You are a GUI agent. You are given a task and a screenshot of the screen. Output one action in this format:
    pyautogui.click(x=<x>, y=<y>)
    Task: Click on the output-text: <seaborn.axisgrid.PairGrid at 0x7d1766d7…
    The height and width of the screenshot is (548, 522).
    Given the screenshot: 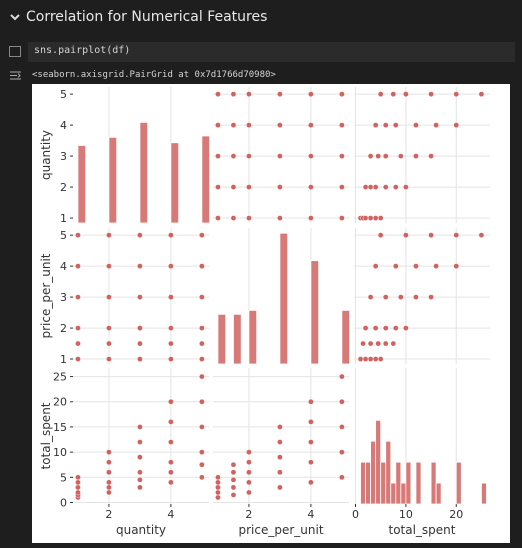 What is the action you would take?
    pyautogui.click(x=154, y=75)
    